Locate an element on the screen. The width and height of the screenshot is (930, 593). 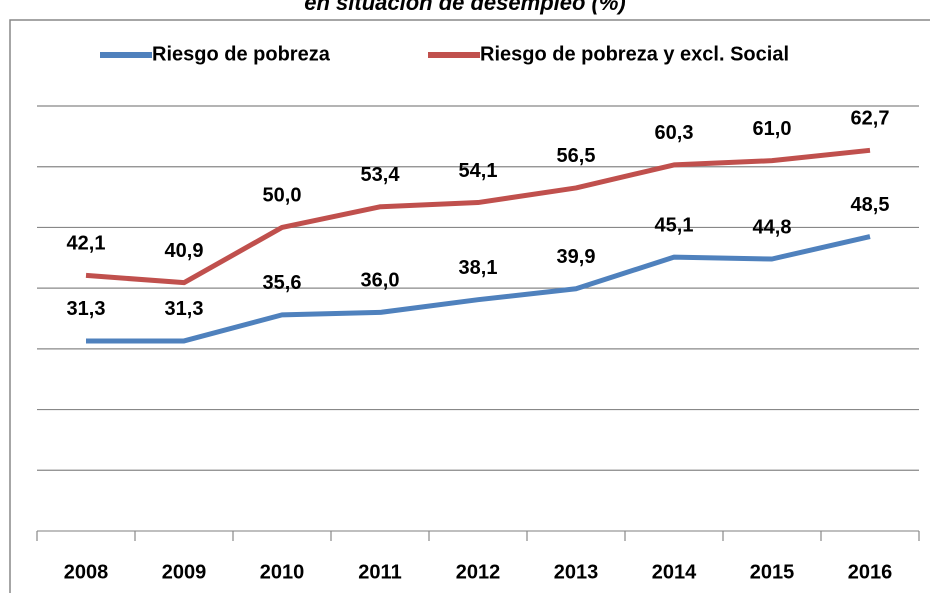
x-tick-label: 2016 is located at coordinates (870, 572).